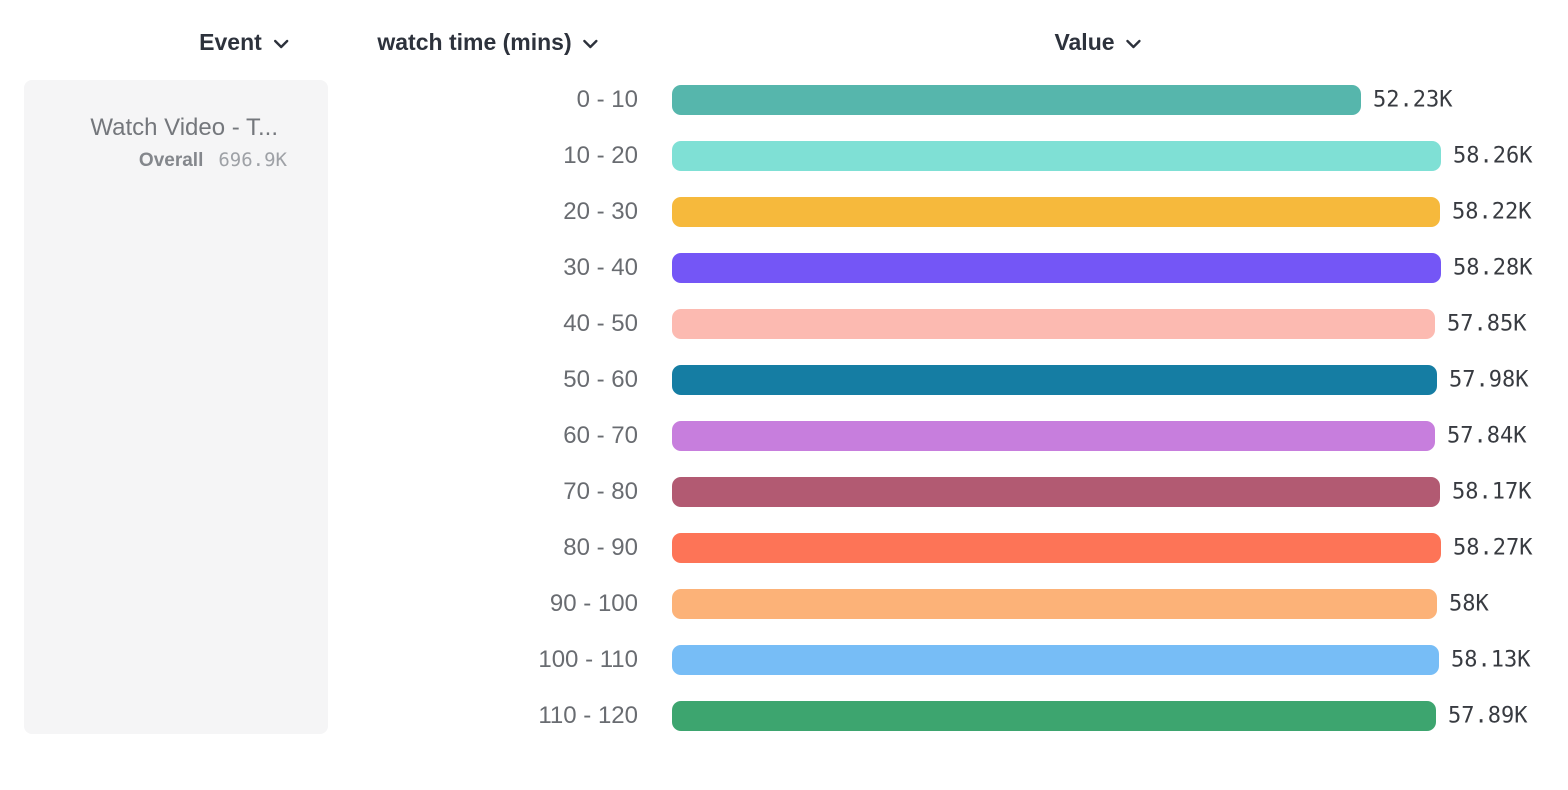 This screenshot has height=790, width=1568. I want to click on column-header-event: Event, so click(244, 42).